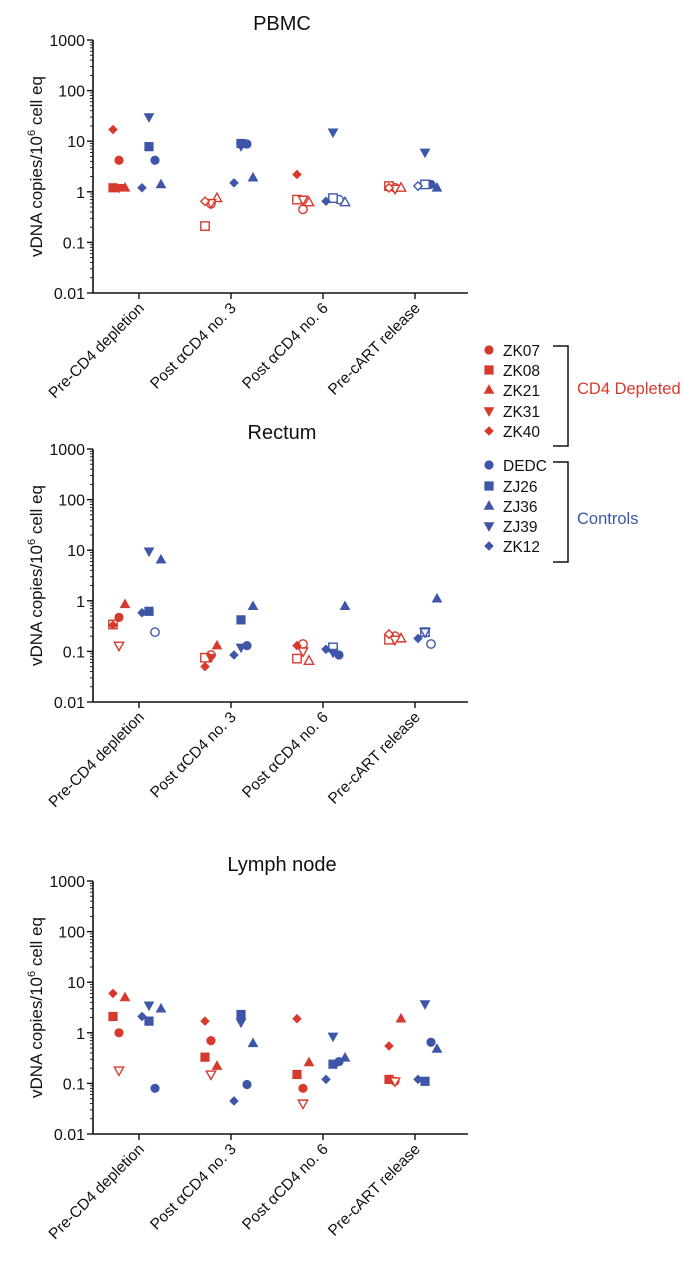  I want to click on x-tick-label: Pre-CD4 depletion, so click(97, 760).